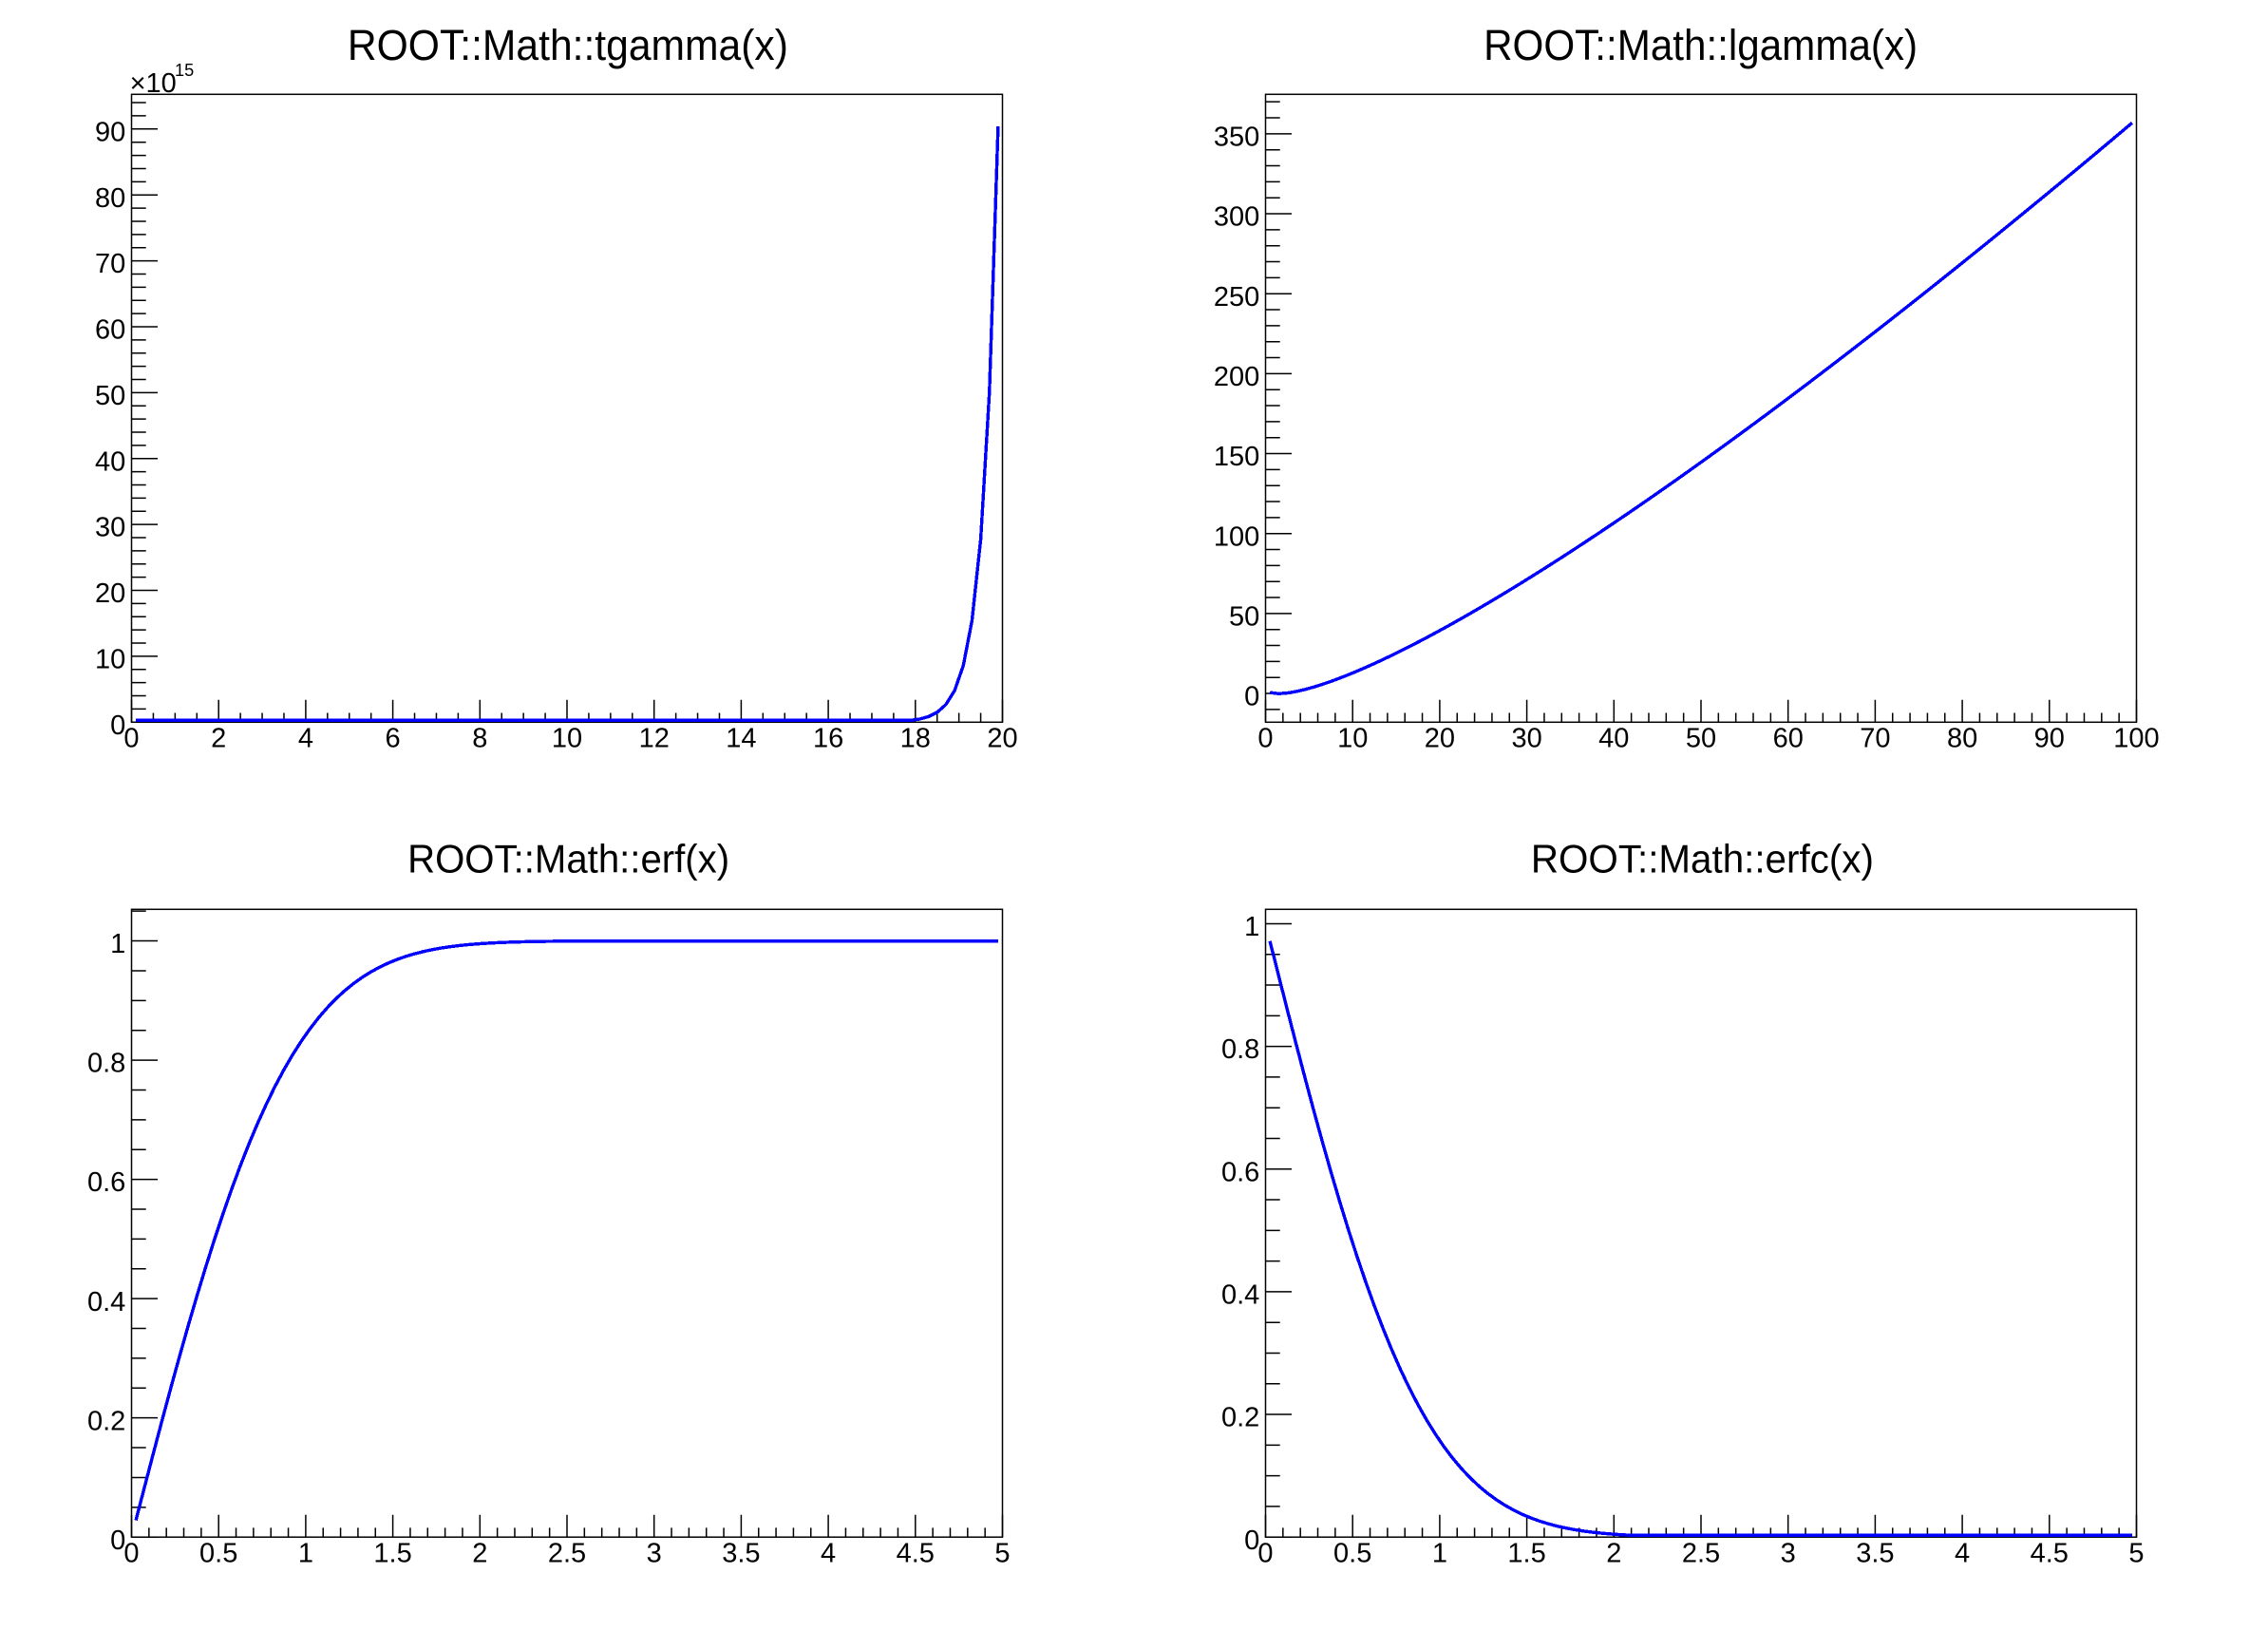 This screenshot has width=2268, height=1630. I want to click on svg-text: 16, so click(828, 739).